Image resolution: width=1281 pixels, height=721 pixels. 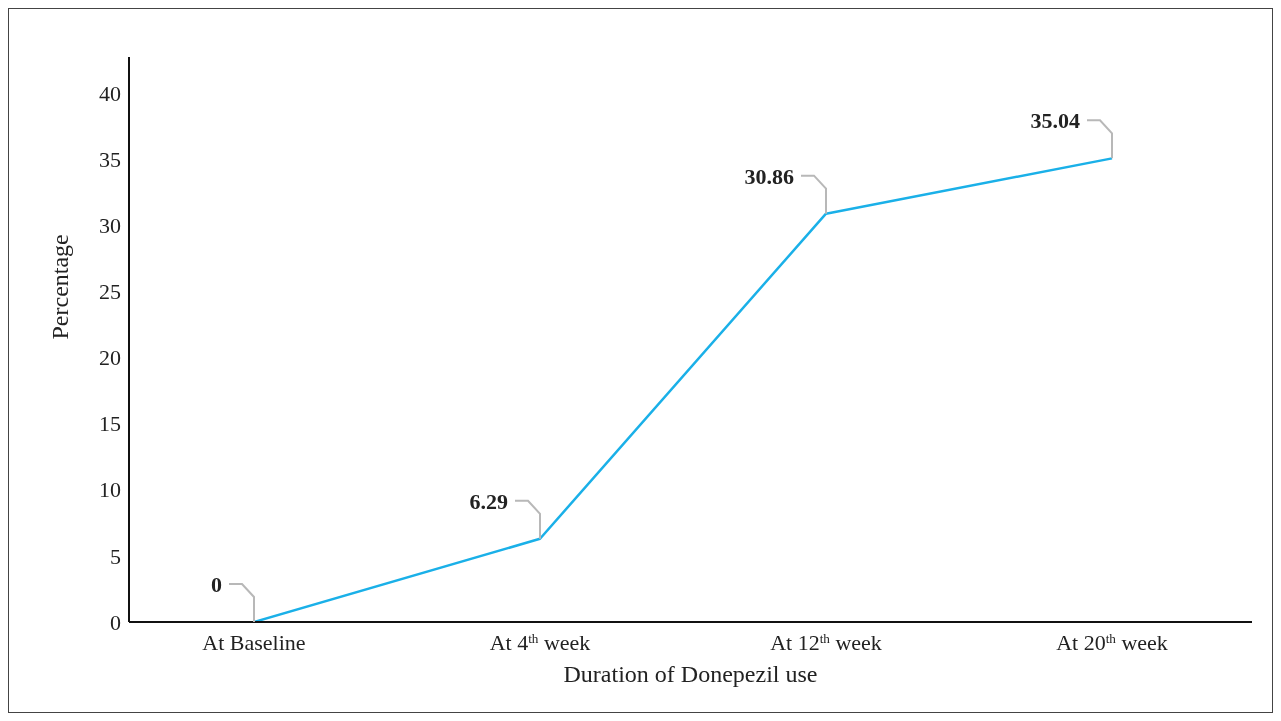 What do you see at coordinates (110, 225) in the screenshot?
I see `y-tick-label: 30` at bounding box center [110, 225].